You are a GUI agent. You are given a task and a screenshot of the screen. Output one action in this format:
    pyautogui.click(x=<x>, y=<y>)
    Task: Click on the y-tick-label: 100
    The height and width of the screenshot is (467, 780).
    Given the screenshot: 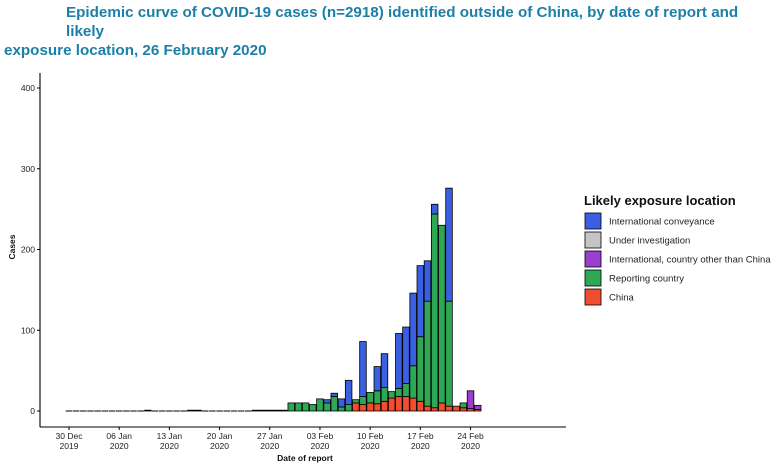 What is the action you would take?
    pyautogui.click(x=28, y=330)
    